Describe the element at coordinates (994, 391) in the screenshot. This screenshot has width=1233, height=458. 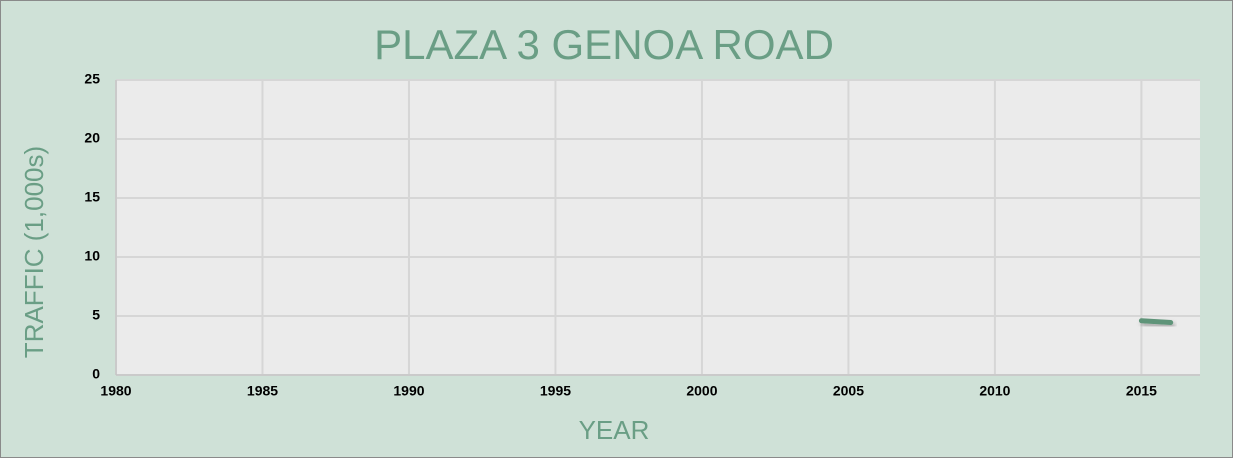
I see `x-tick-label: 2010` at that location.